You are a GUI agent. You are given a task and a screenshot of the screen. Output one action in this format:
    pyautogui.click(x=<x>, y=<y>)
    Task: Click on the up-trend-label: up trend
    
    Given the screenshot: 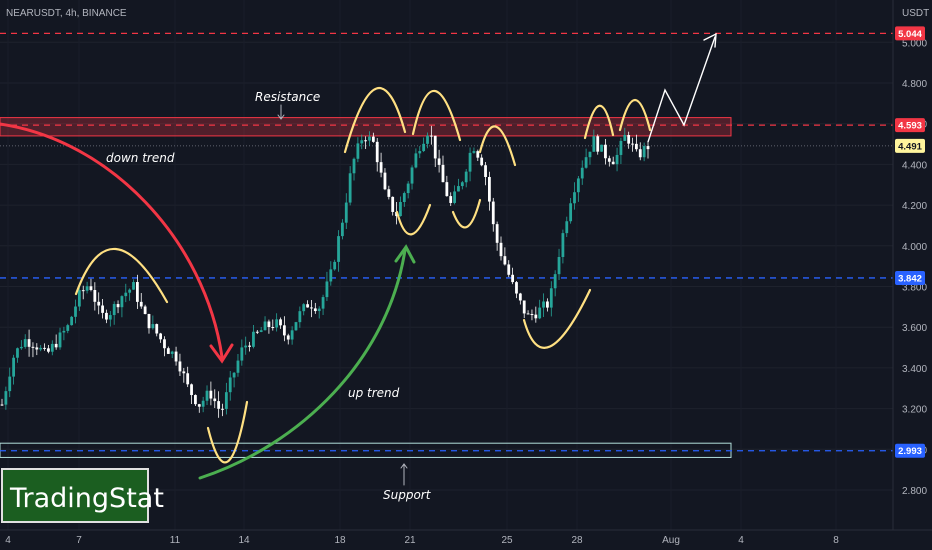 What is the action you would take?
    pyautogui.click(x=374, y=393)
    